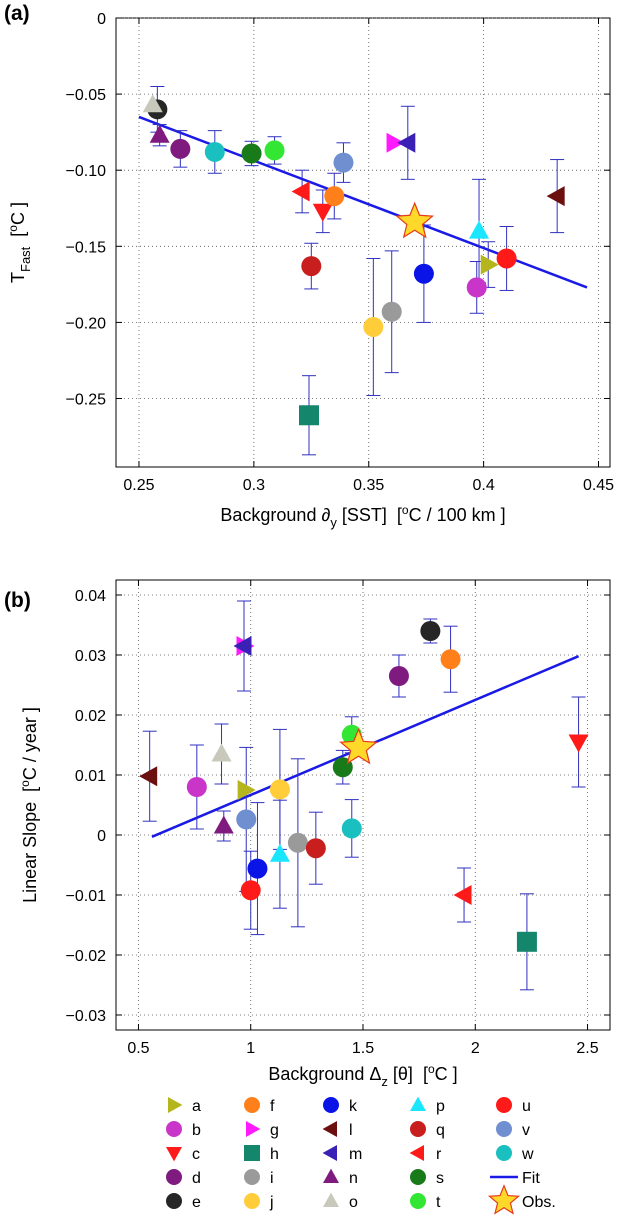 The height and width of the screenshot is (1230, 622). What do you see at coordinates (196, 1154) in the screenshot?
I see `legend-label-c: c` at bounding box center [196, 1154].